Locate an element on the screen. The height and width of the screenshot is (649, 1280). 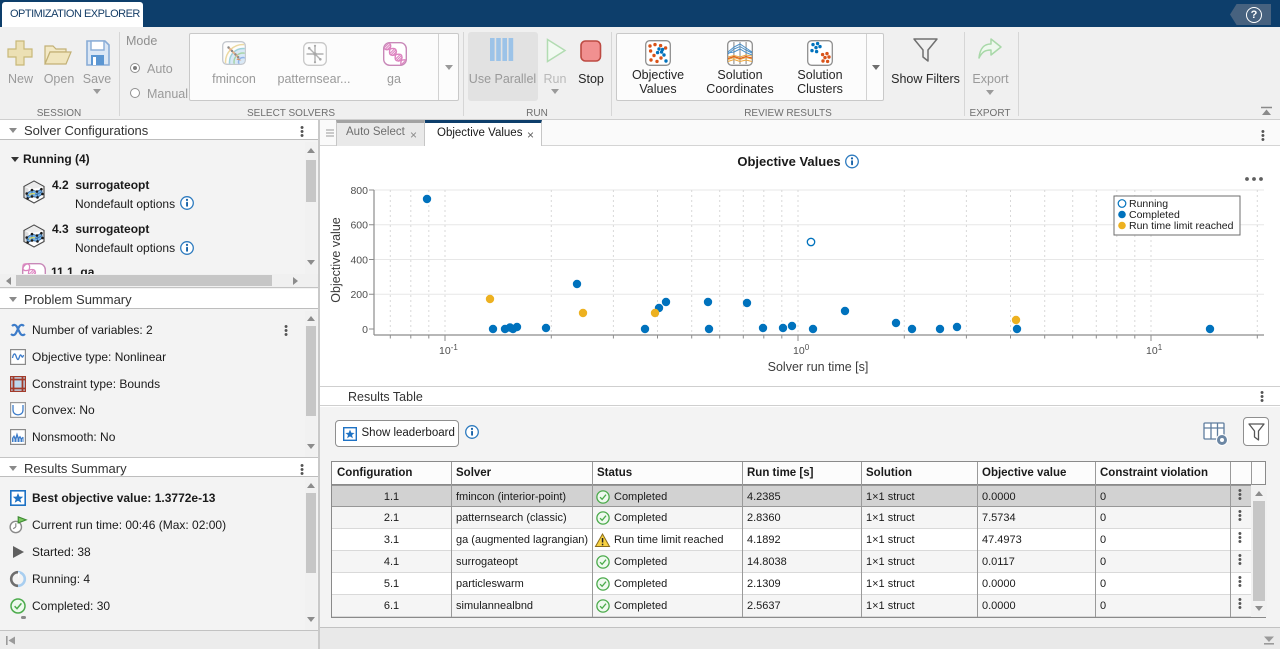
svg-text: Objective value is located at coordinates (336, 260).